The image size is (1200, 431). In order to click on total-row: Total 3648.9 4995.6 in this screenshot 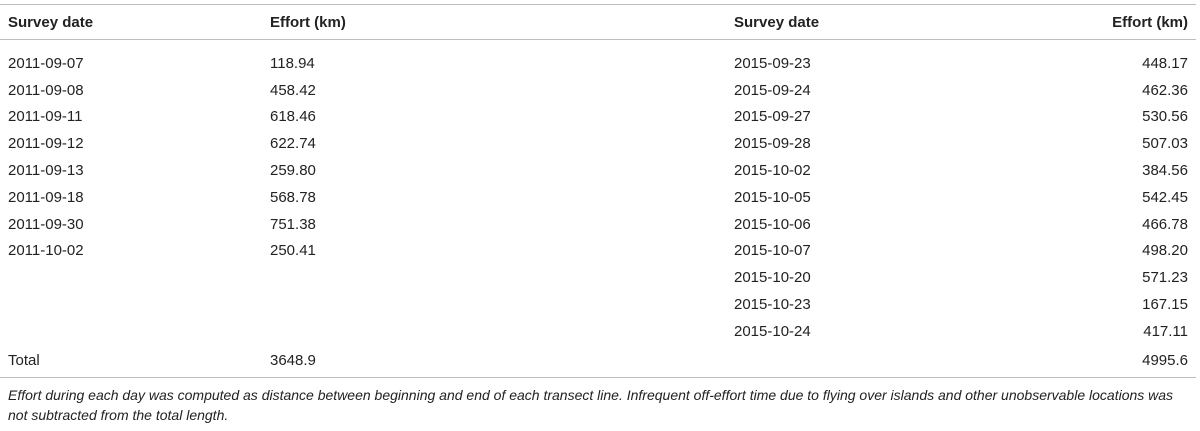, I will do `click(598, 361)`.